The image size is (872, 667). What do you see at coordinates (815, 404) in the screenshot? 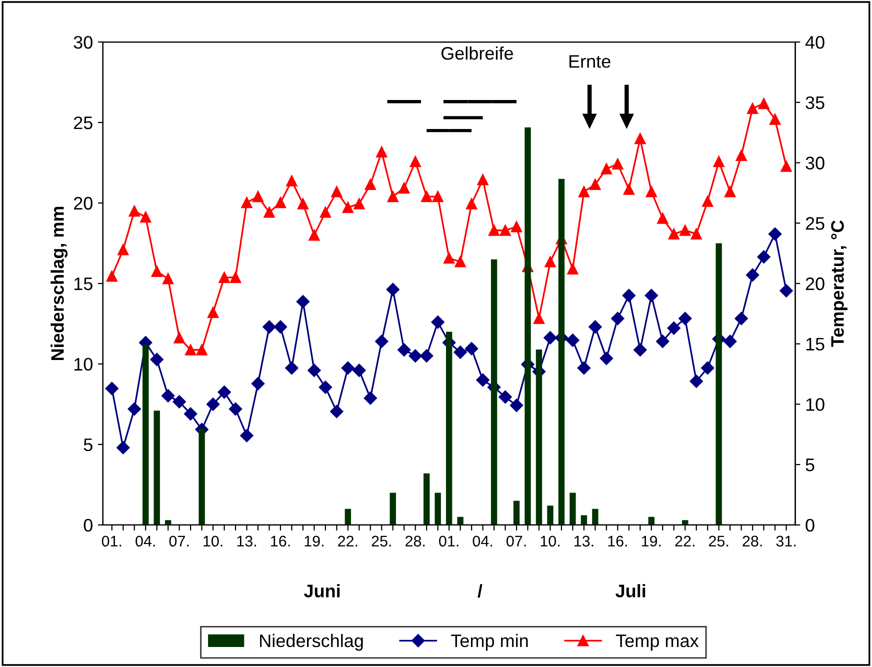
I see `y2-tick-label: 10` at bounding box center [815, 404].